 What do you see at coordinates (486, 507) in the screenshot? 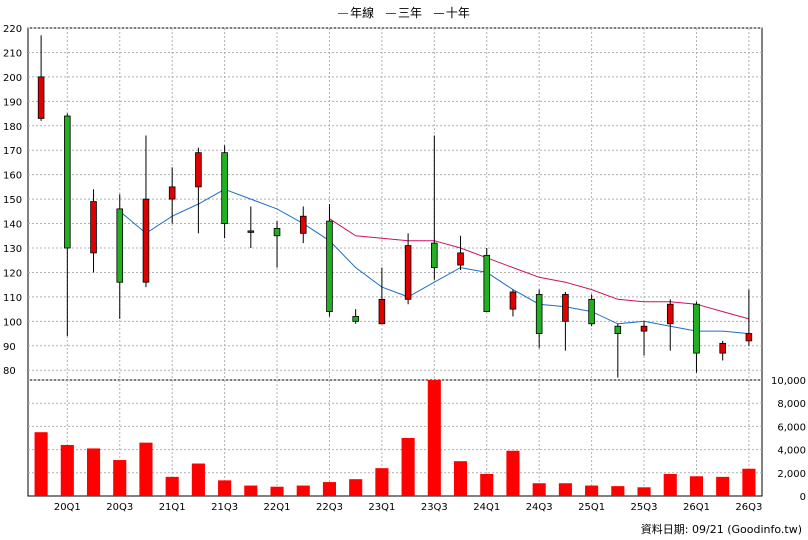
I see `x-tick-label: 24Q1` at bounding box center [486, 507].